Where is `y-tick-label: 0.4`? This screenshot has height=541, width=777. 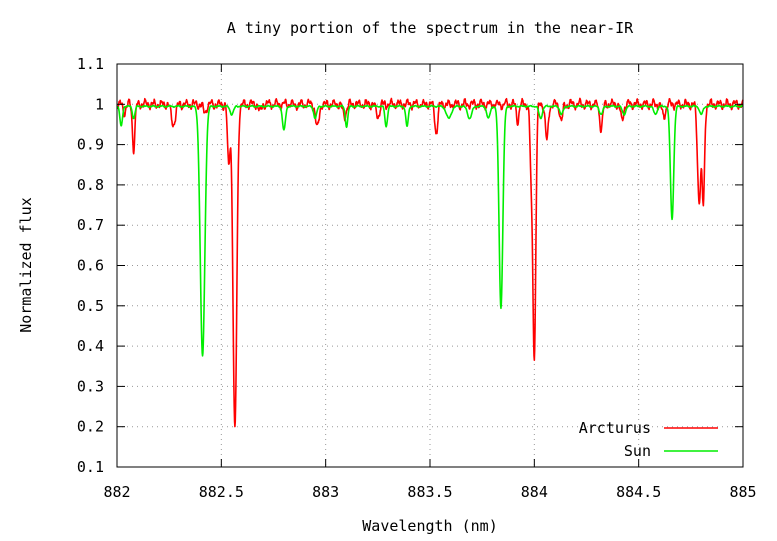 y-tick-label: 0.4 is located at coordinates (90, 346).